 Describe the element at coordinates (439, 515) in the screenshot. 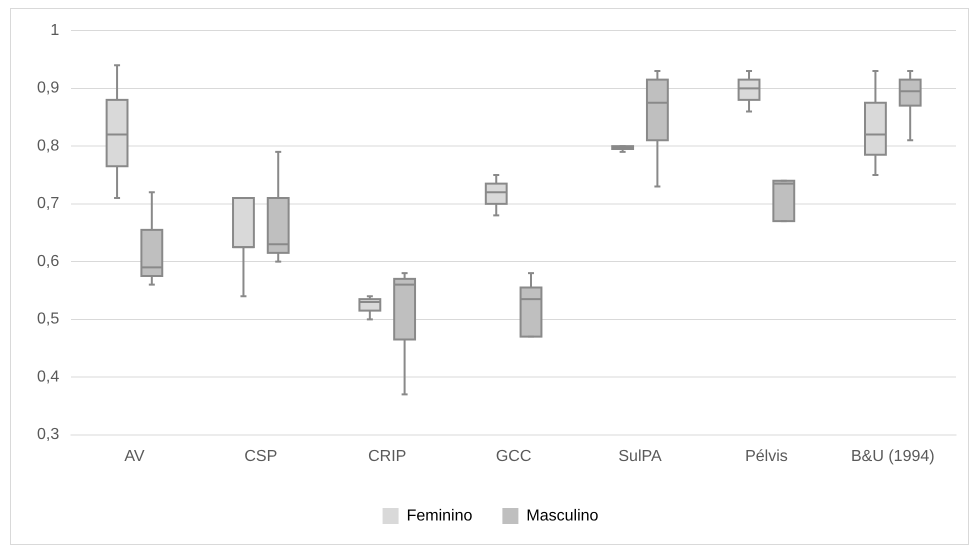

I see `legend-label: Feminino` at that location.